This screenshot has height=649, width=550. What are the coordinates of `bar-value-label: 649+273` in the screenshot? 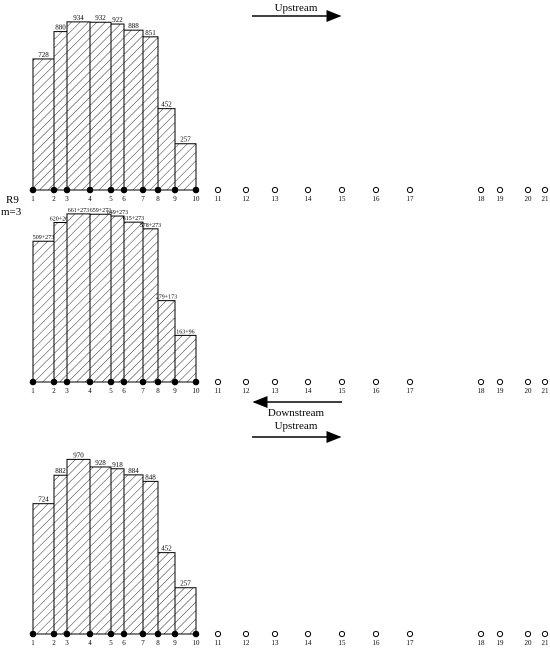 It's located at (117, 213).